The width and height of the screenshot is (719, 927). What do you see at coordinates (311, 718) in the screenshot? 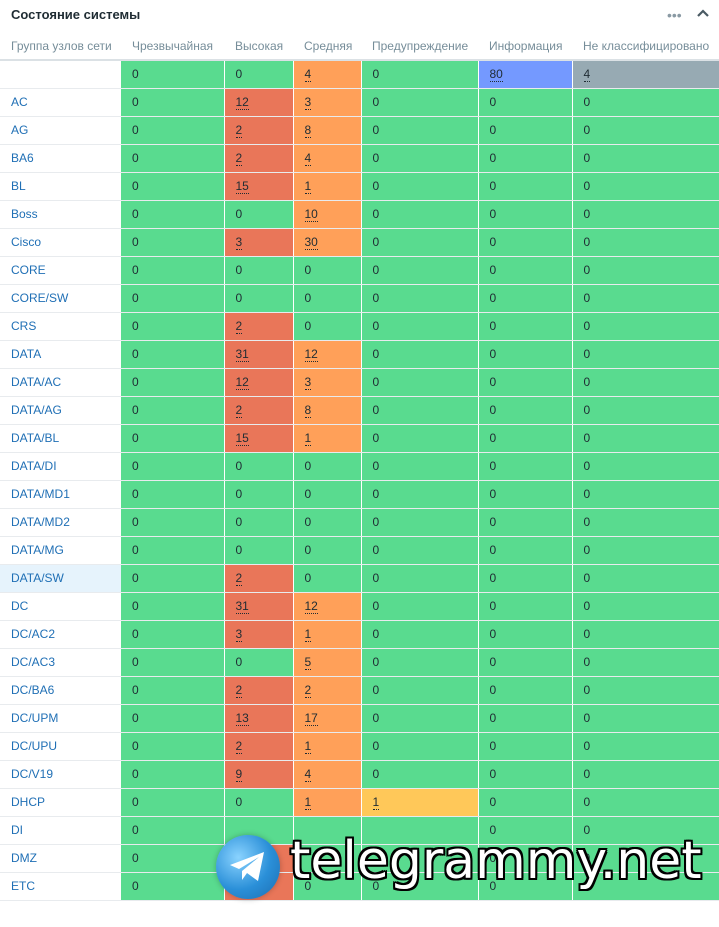
I see `problem-count-link: 17` at bounding box center [311, 718].